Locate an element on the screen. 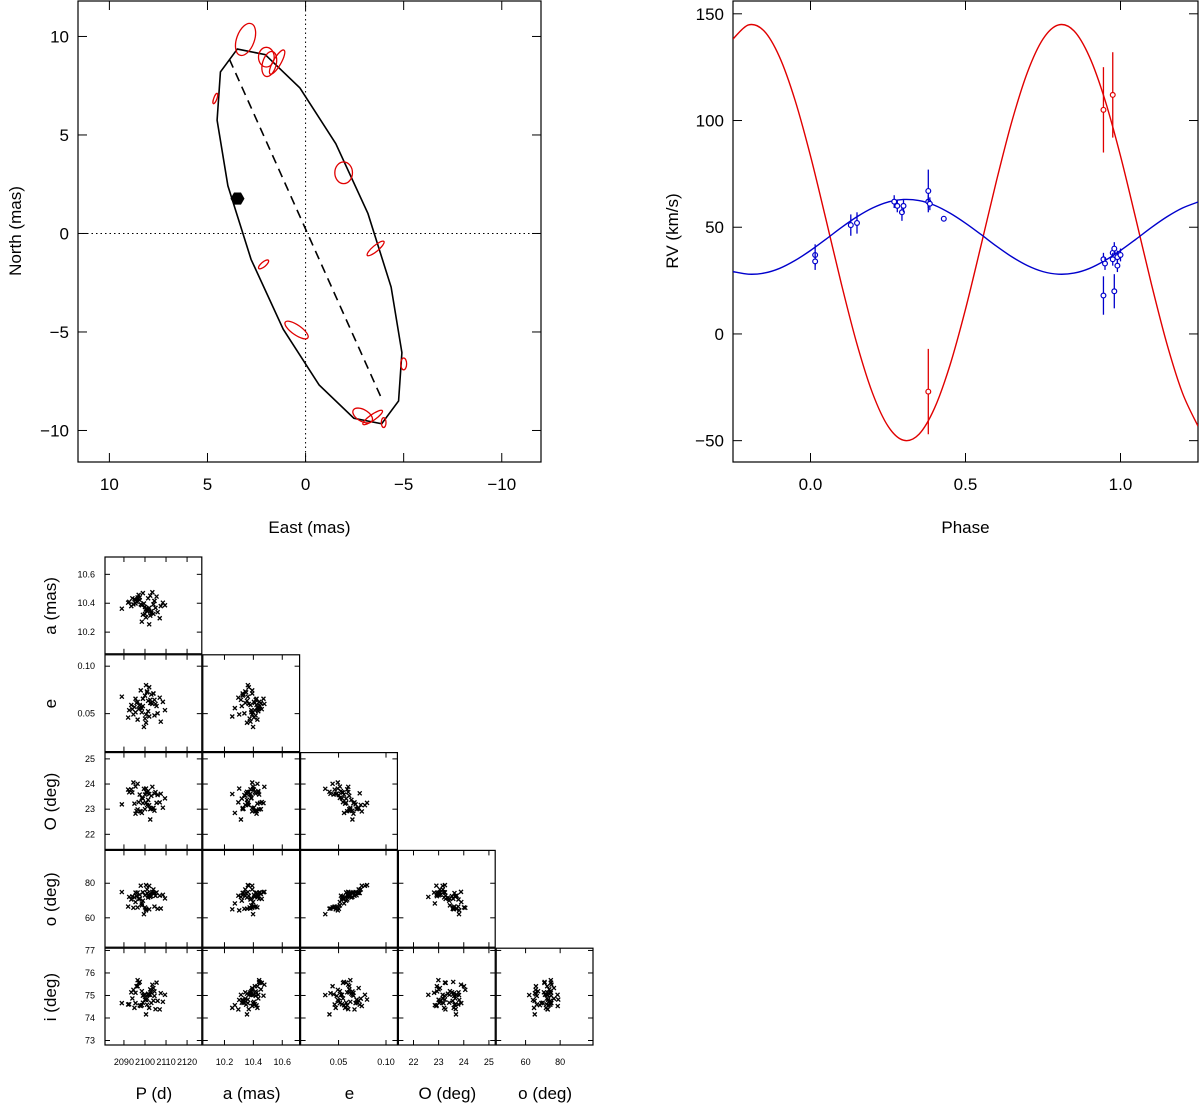 This screenshot has width=1200, height=1107. corner-x-label: P (d) is located at coordinates (154, 1093).